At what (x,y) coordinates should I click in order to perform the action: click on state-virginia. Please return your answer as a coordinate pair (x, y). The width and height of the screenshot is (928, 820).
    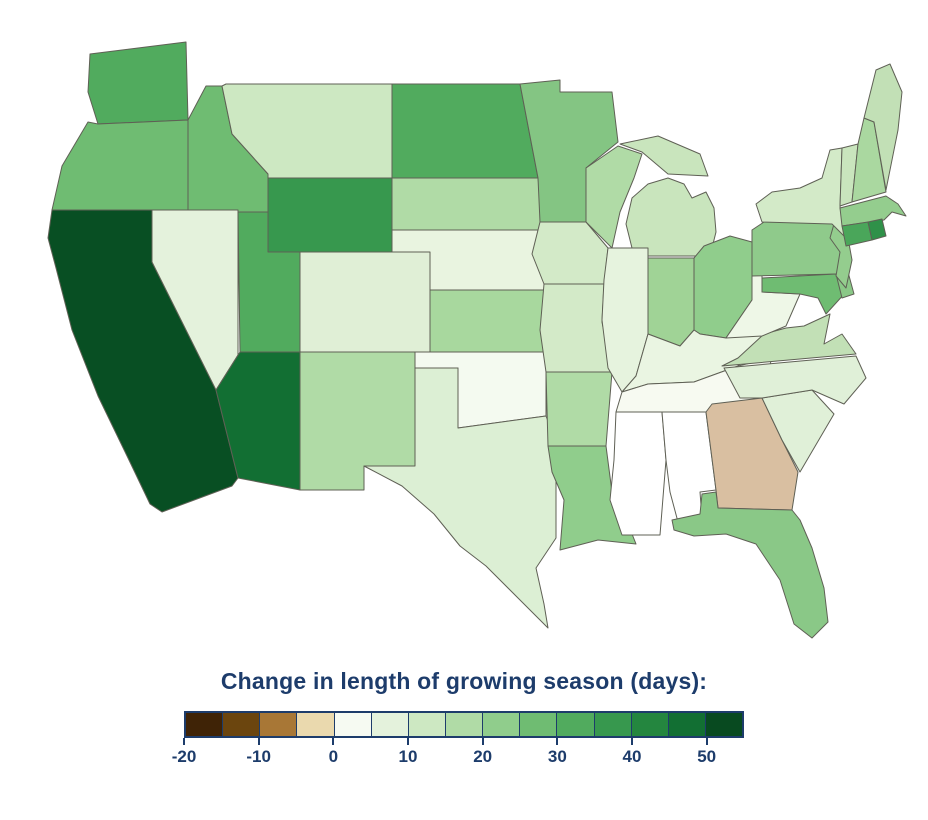
    Looking at the image, I should click on (789, 340).